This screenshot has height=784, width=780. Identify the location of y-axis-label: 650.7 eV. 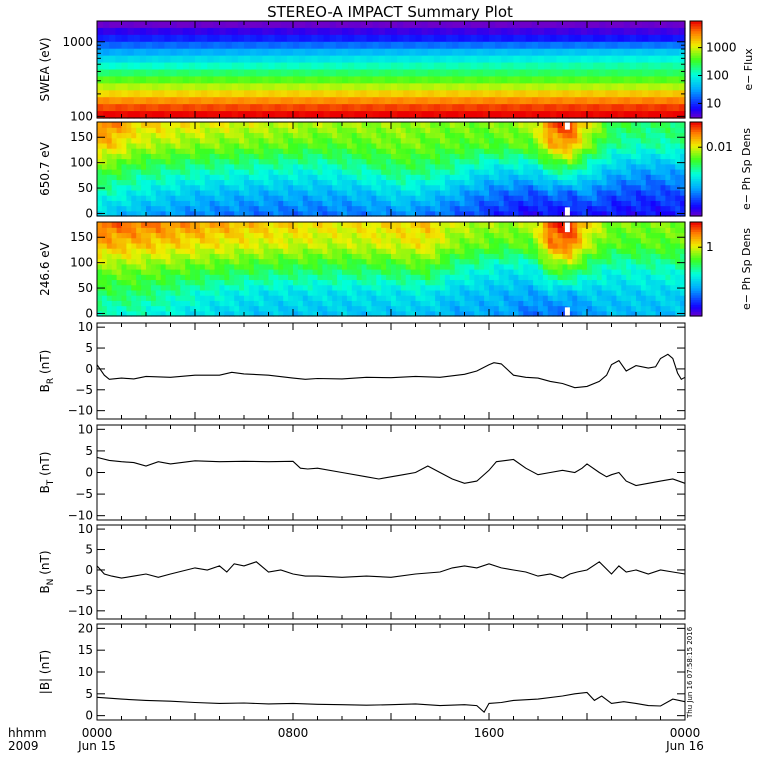
(45, 168).